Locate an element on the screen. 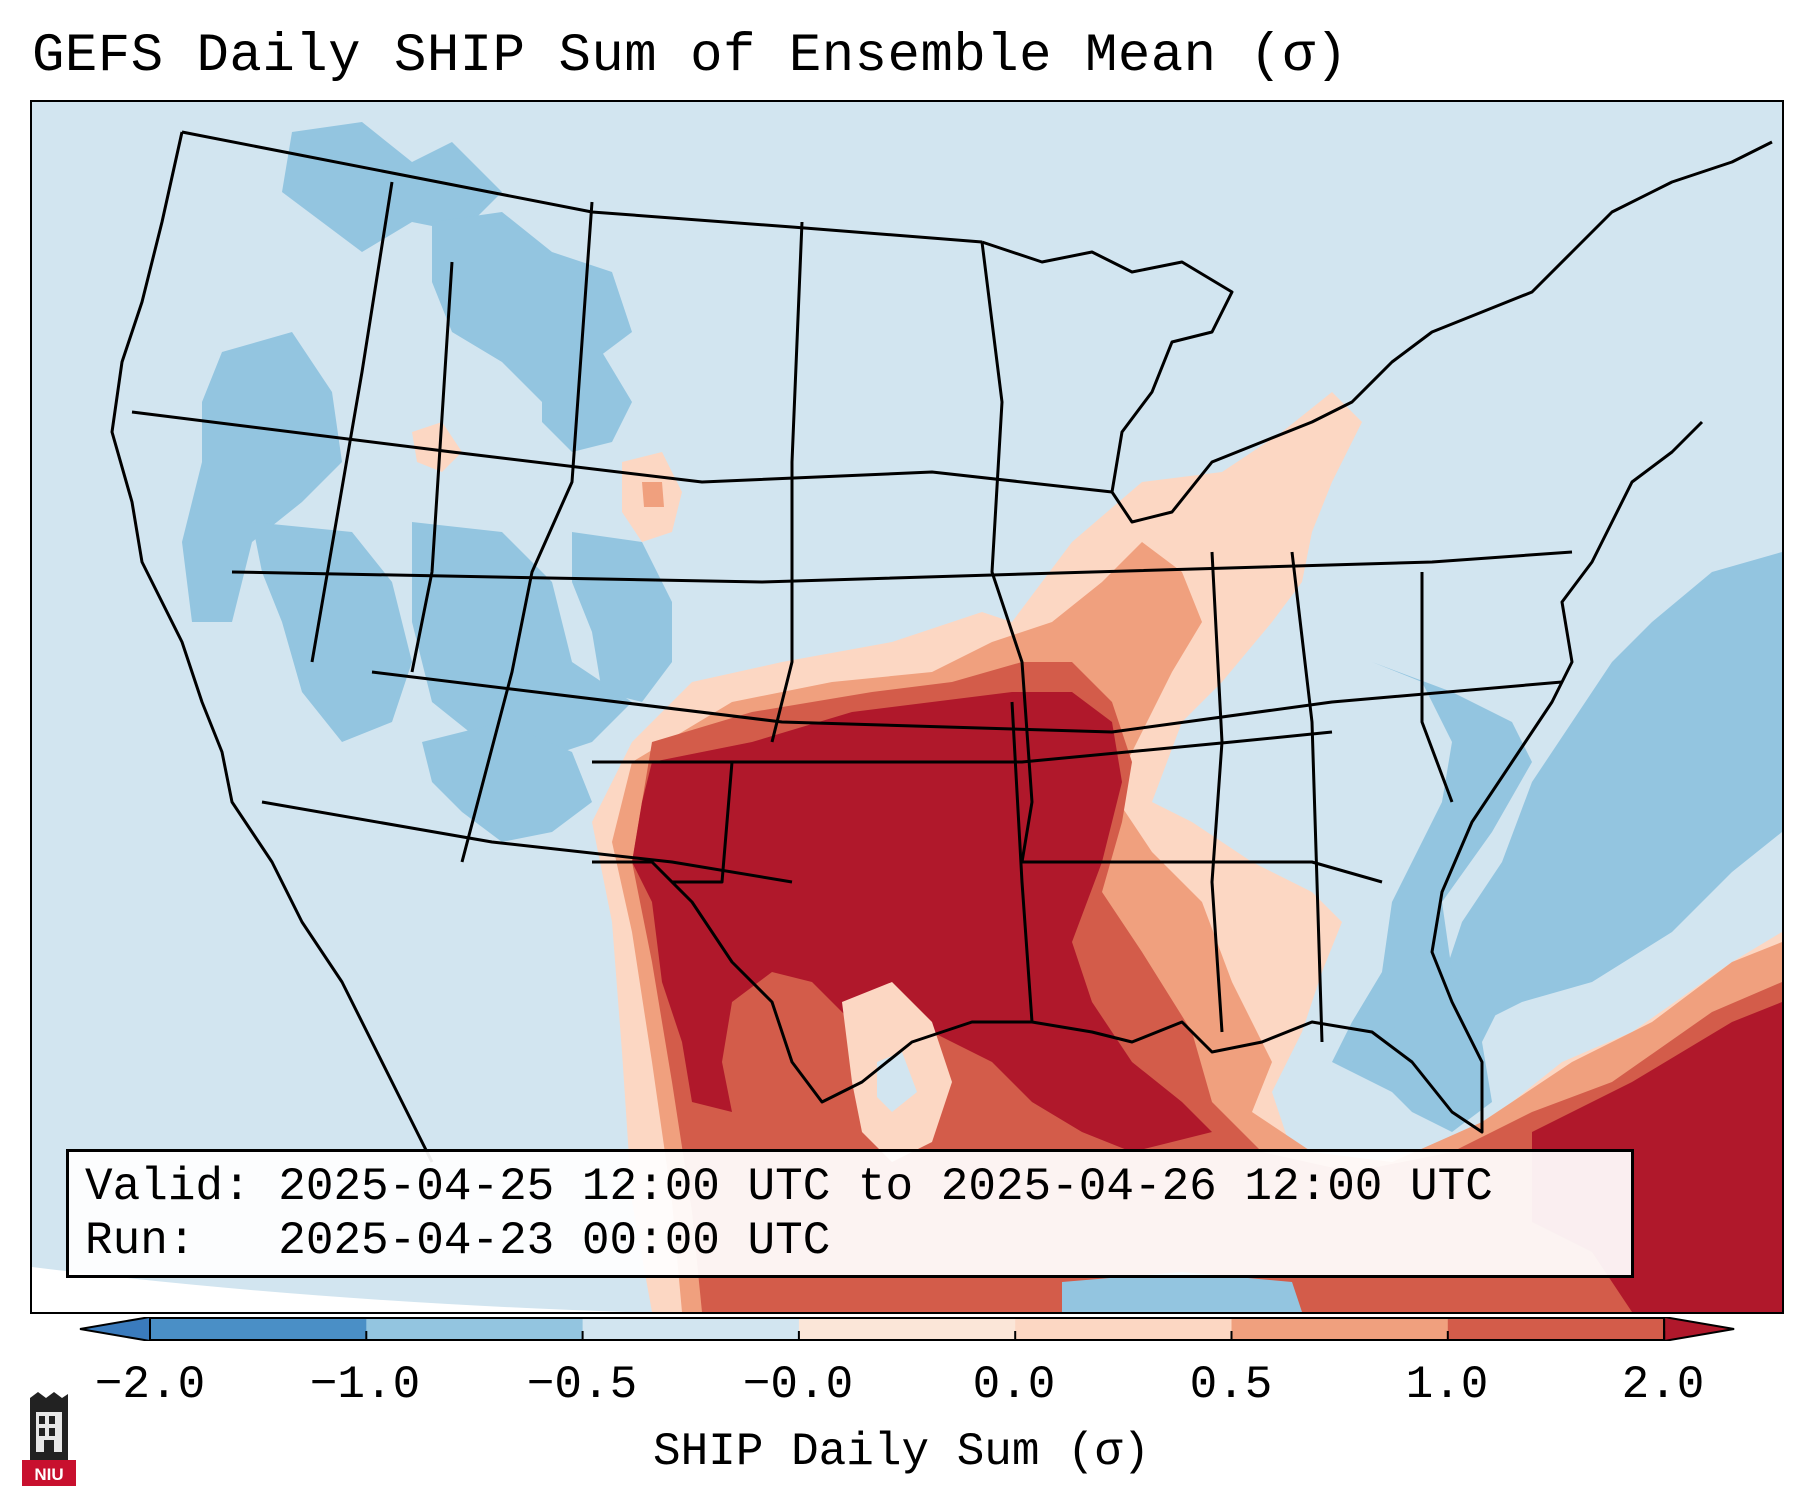 The height and width of the screenshot is (1506, 1803). state-line-37n is located at coordinates (967, 702).